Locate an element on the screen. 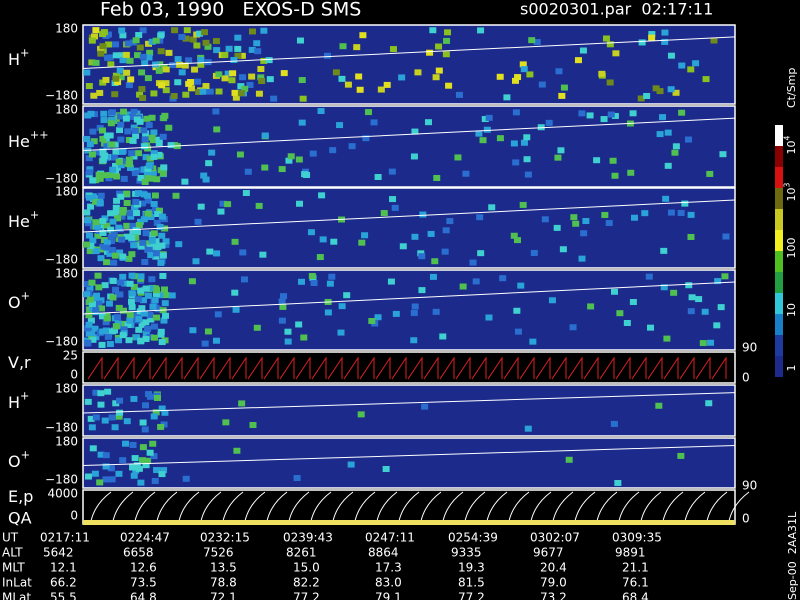 The height and width of the screenshot is (600, 800). panel-label: O+ is located at coordinates (19, 301).